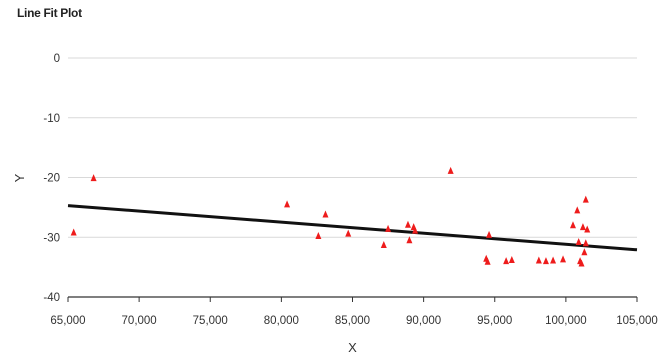 This screenshot has width=665, height=360. I want to click on chart-title: Line Fit Plot, so click(49, 13).